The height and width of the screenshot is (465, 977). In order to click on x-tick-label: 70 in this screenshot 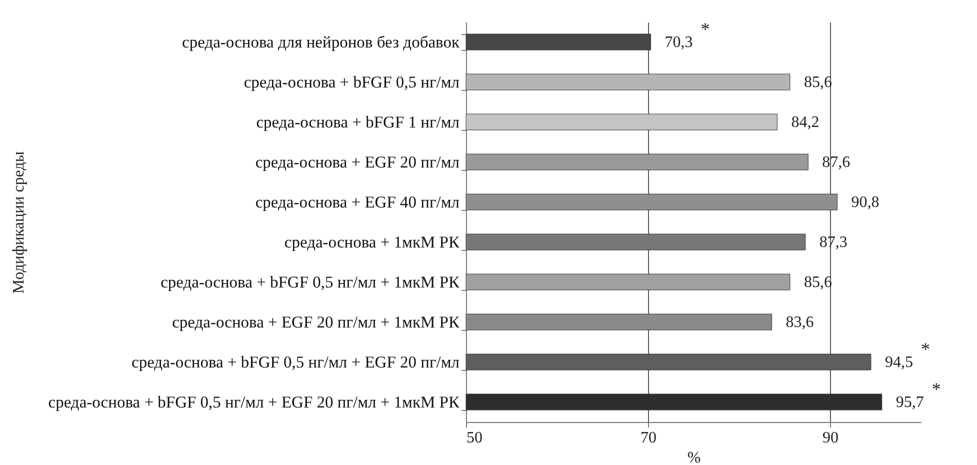, I will do `click(648, 438)`.